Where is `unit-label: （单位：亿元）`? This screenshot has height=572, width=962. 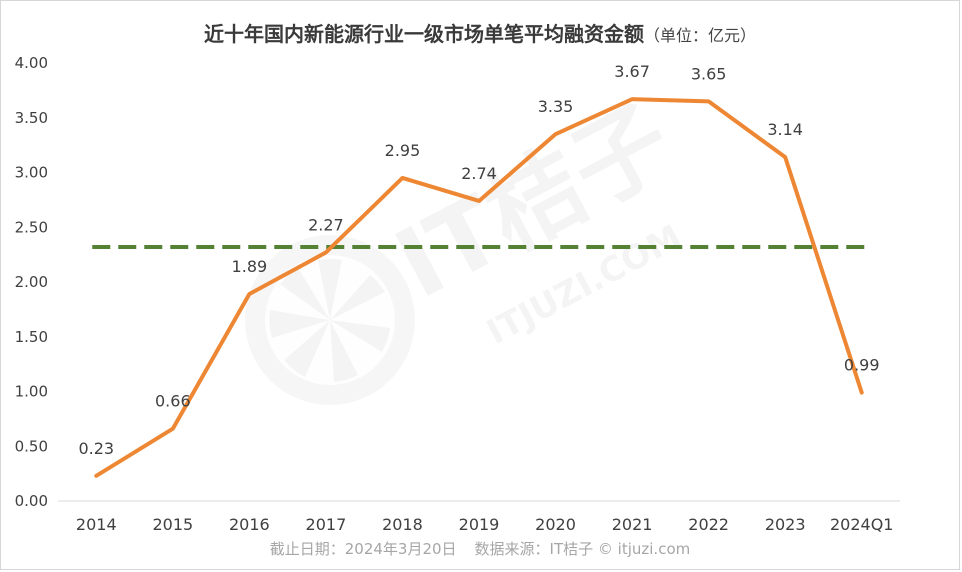 unit-label: （单位：亿元） is located at coordinates (699, 35).